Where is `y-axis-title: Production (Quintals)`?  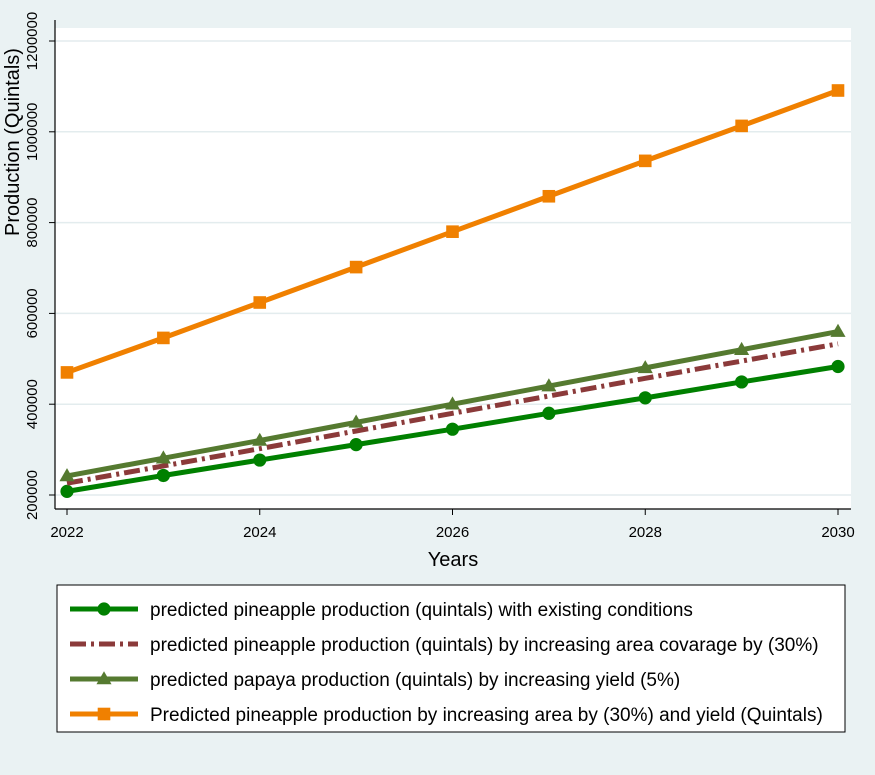
y-axis-title: Production (Quintals) is located at coordinates (13, 142).